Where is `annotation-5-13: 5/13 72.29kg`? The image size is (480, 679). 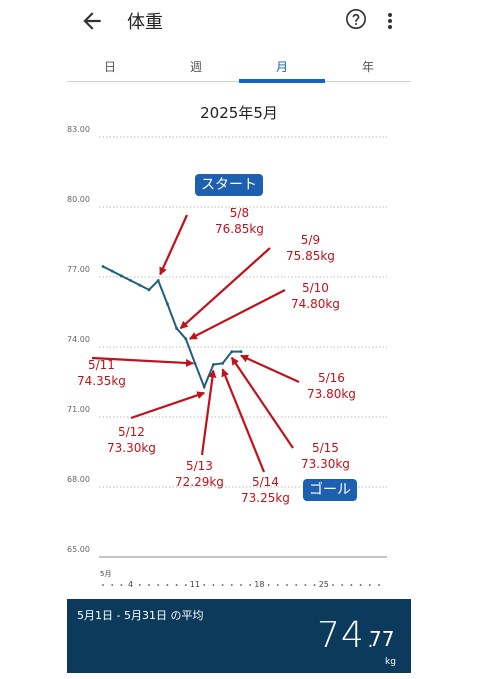 annotation-5-13: 5/13 72.29kg is located at coordinates (199, 474).